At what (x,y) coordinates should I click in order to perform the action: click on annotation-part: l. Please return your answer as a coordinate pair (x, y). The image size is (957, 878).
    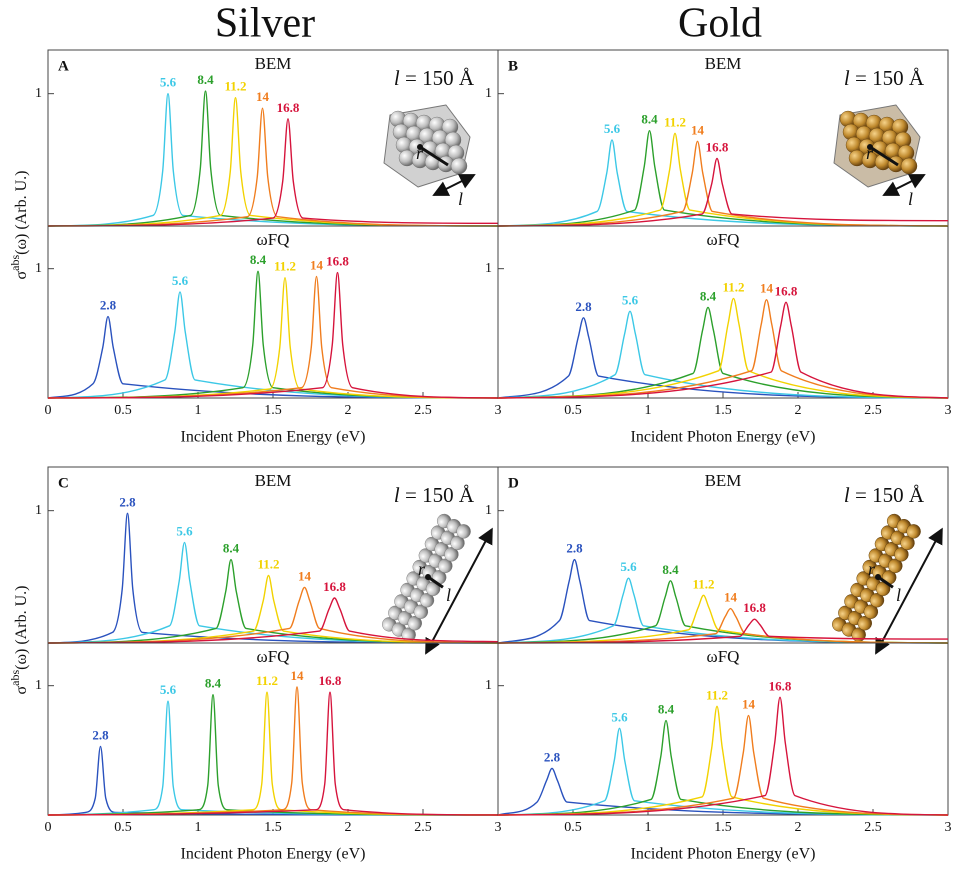
    Looking at the image, I should click on (397, 78).